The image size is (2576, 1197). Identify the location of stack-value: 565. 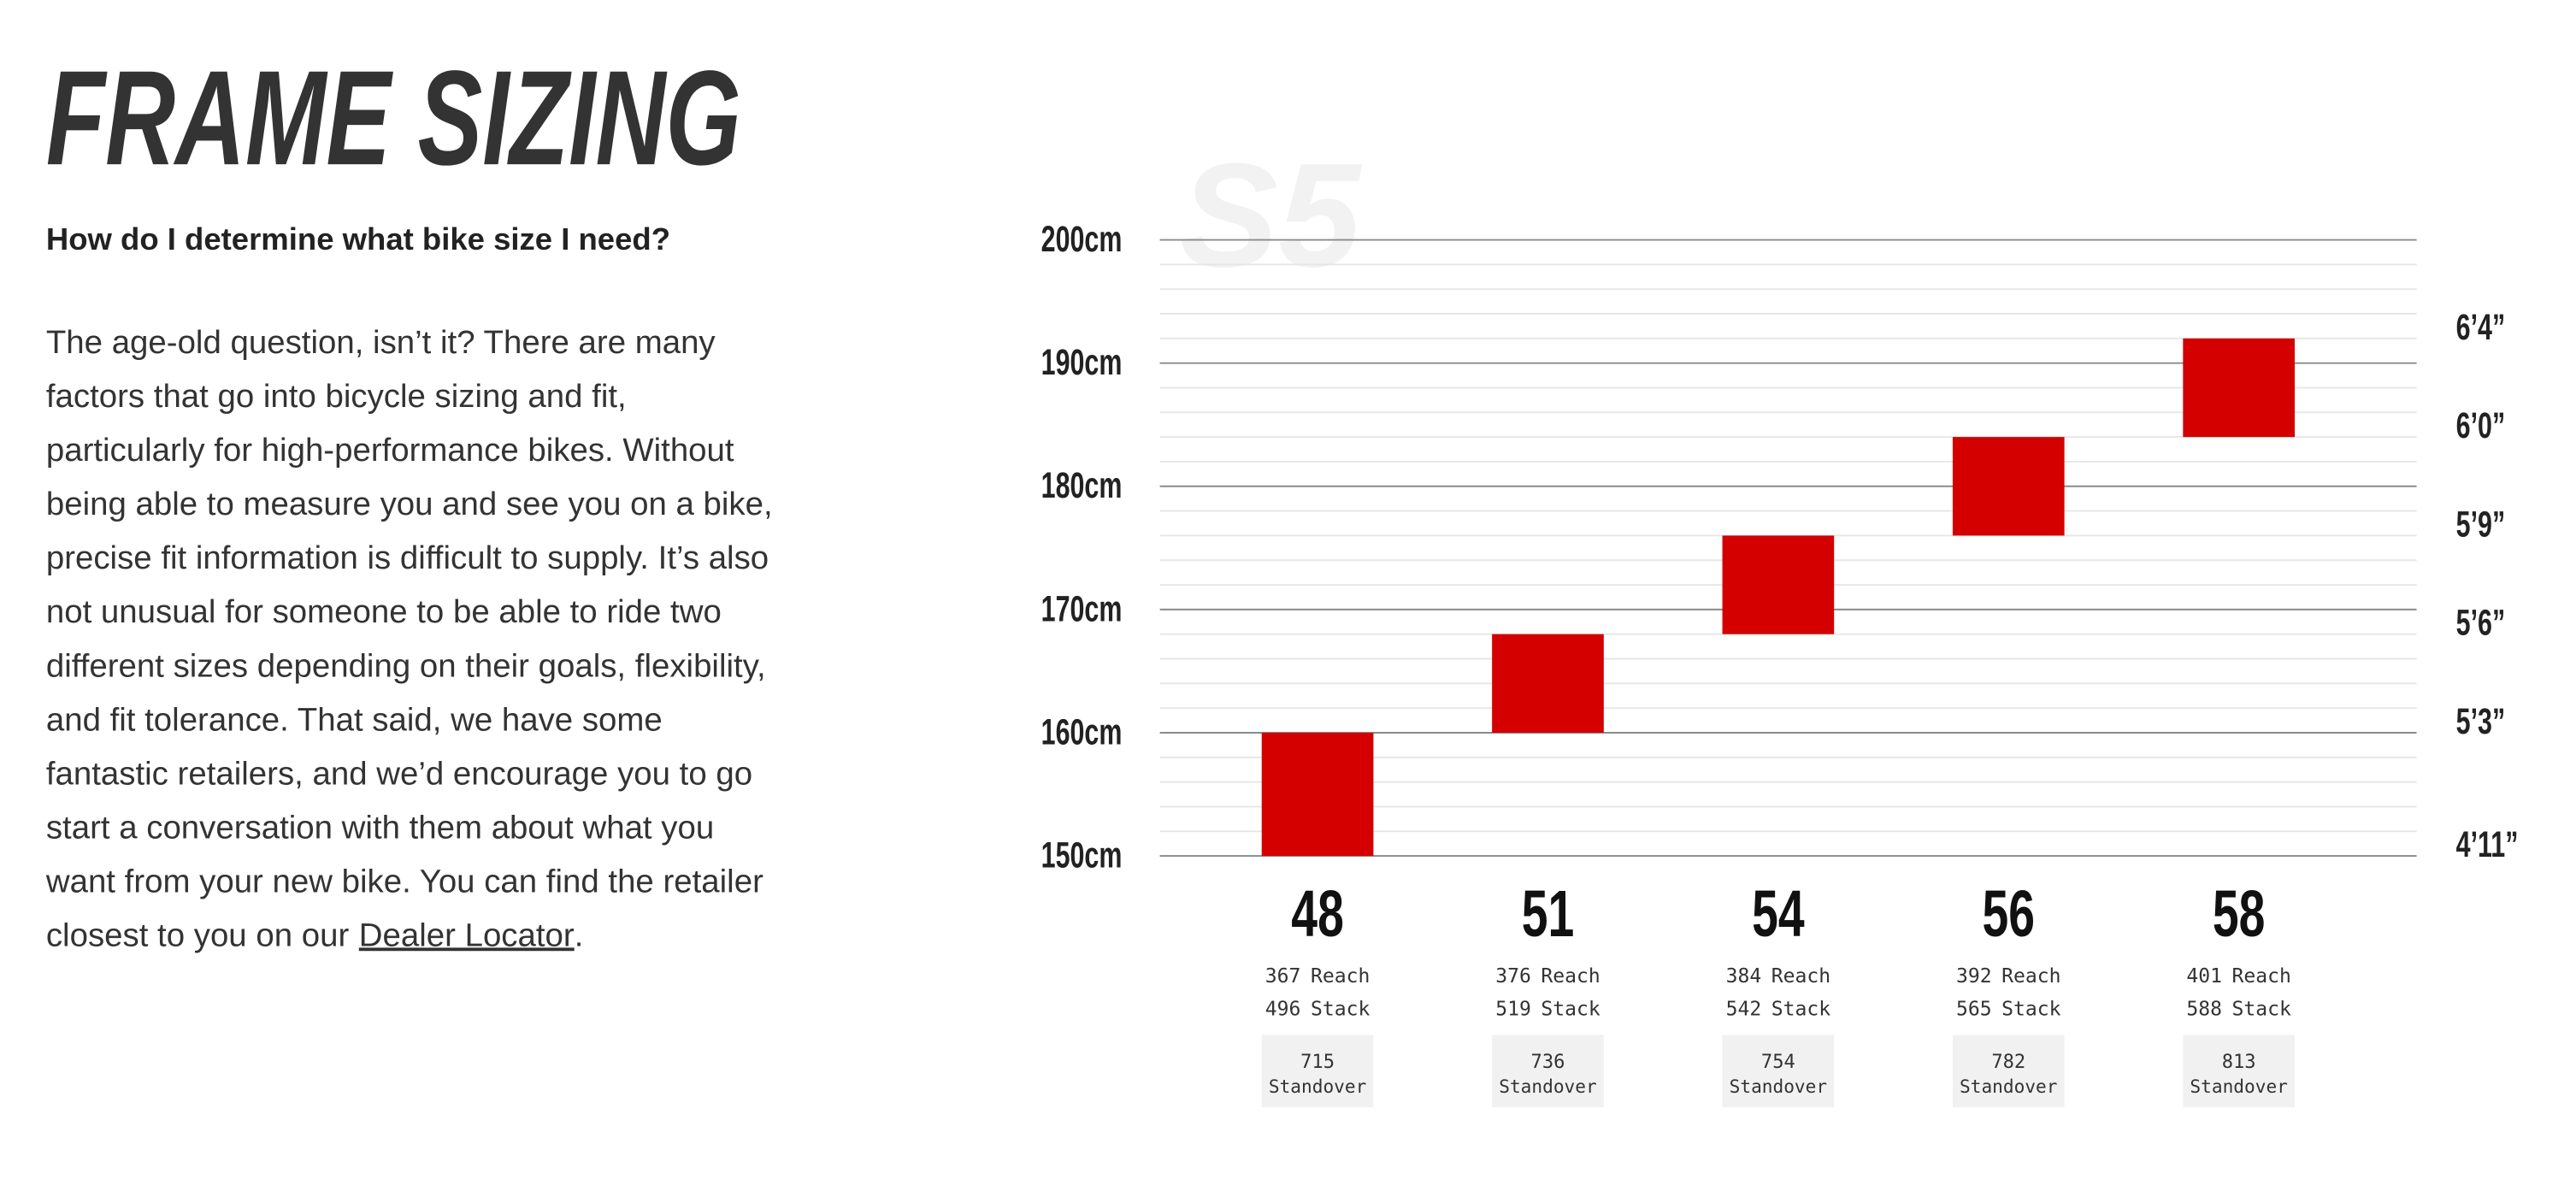
(1974, 1009).